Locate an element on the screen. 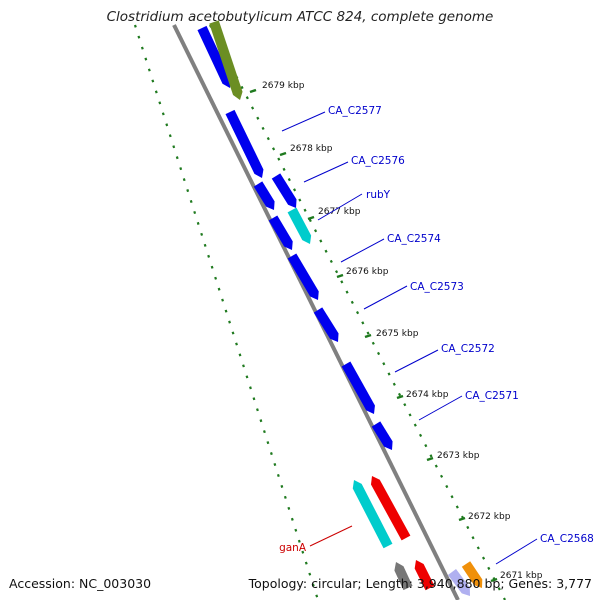 Image resolution: width=600 pixels, height=600 pixels. tick-label: 2678 kbp is located at coordinates (311, 149).